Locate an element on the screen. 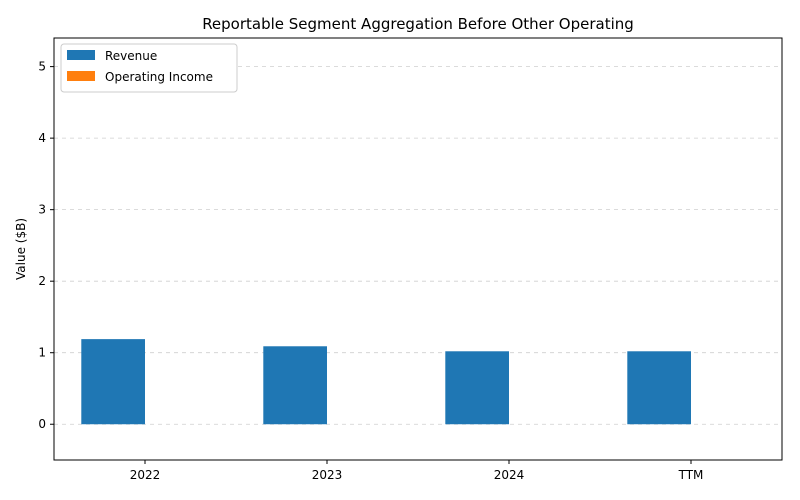 Image resolution: width=800 pixels, height=500 pixels. y-tick-label: 3 is located at coordinates (42, 210).